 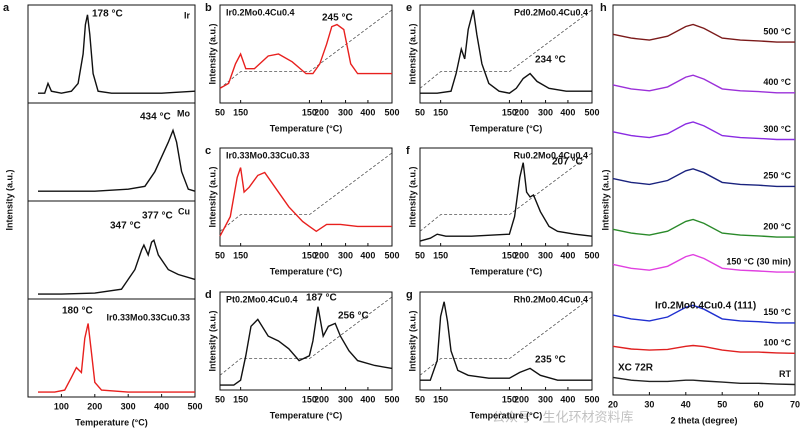 I want to click on series-name: 300 °C, so click(x=777, y=129).